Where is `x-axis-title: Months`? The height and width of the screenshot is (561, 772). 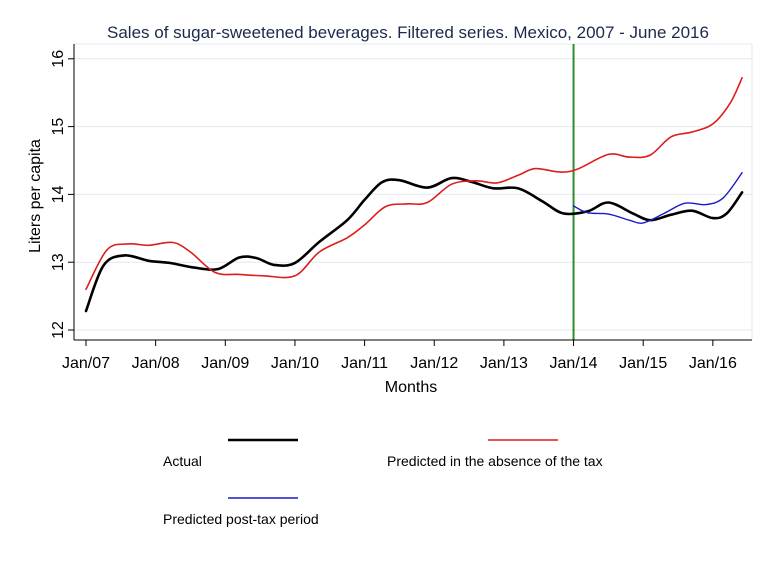 x-axis-title: Months is located at coordinates (411, 387).